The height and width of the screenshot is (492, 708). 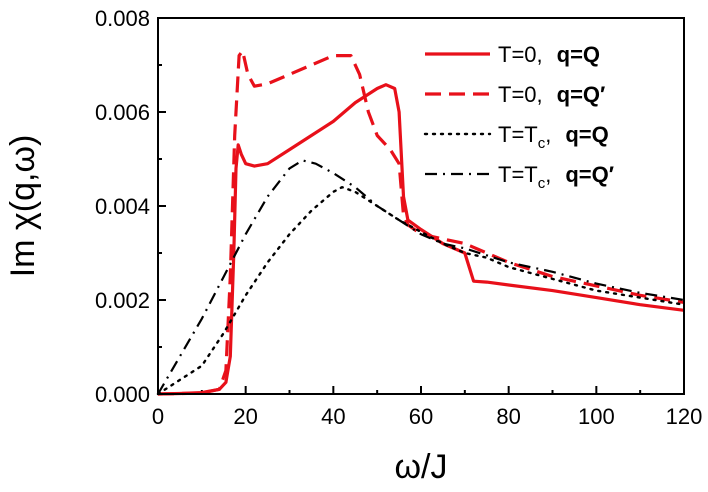 I want to click on legend: T=0, q=Q T=0, q=Q′ T=Tc, q=Q T=Tc, q=Q′, so click(x=518, y=117).